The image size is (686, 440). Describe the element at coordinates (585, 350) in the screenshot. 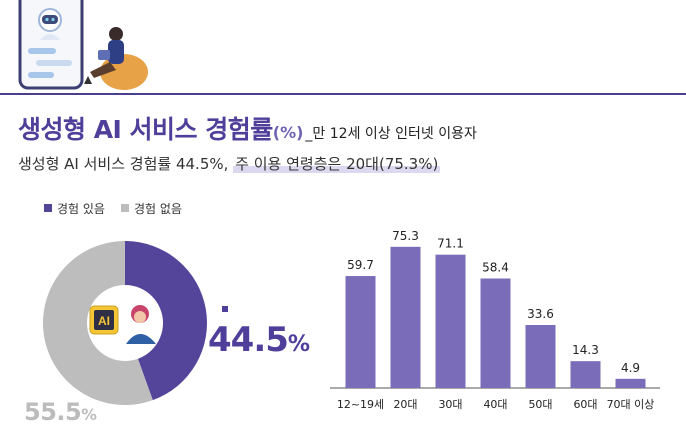

I see `bar-value-label-5: 14.3` at that location.